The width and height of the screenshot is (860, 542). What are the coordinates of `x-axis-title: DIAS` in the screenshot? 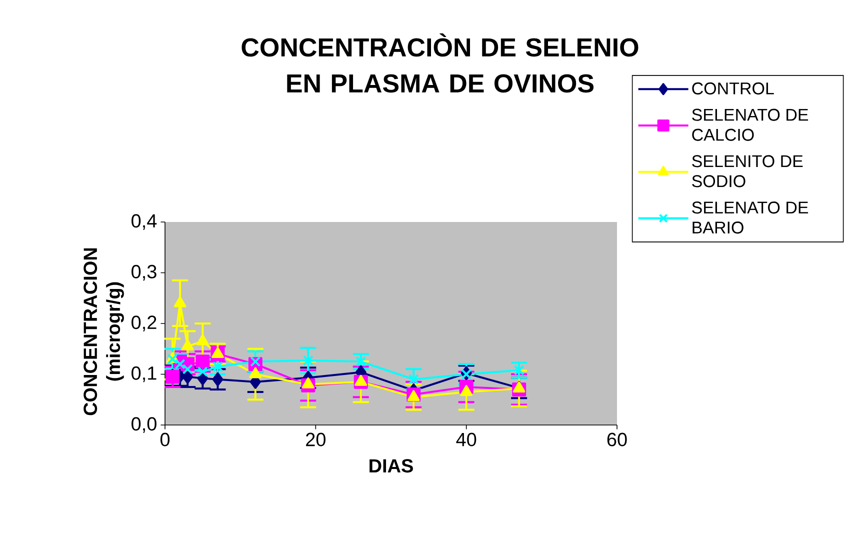 It's located at (391, 466).